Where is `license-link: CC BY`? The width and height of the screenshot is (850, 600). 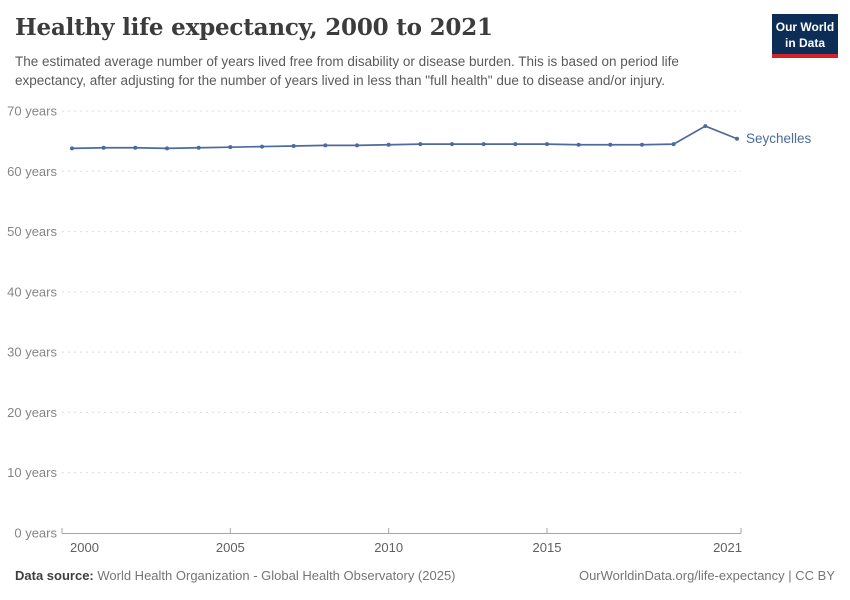
license-link: CC BY is located at coordinates (815, 575).